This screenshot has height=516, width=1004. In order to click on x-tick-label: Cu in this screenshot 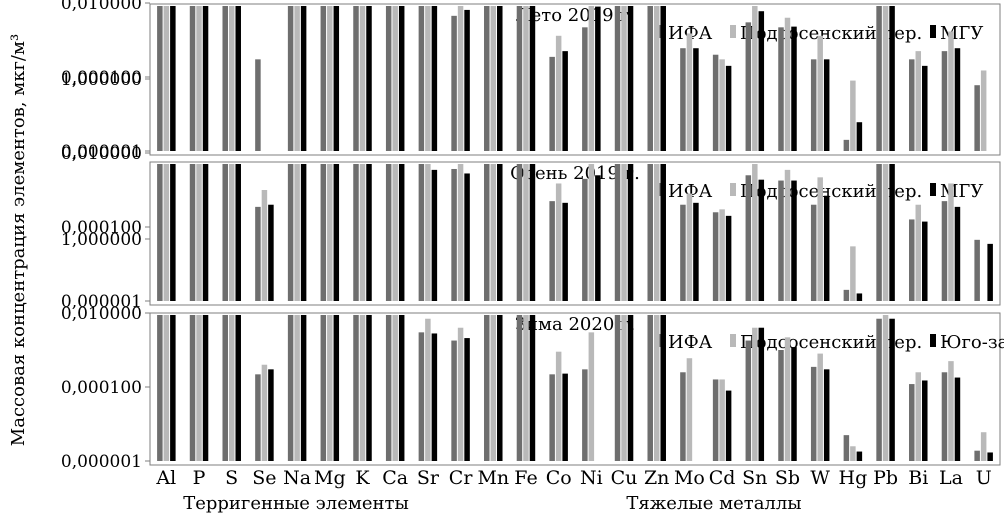, I will do `click(624, 478)`.